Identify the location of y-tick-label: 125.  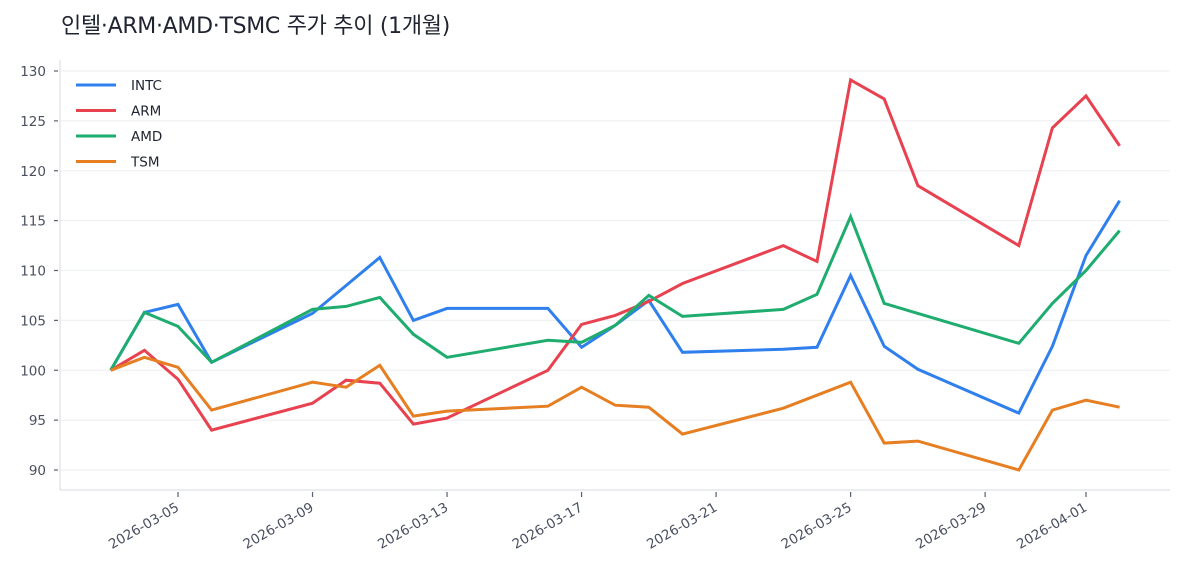
(33, 122).